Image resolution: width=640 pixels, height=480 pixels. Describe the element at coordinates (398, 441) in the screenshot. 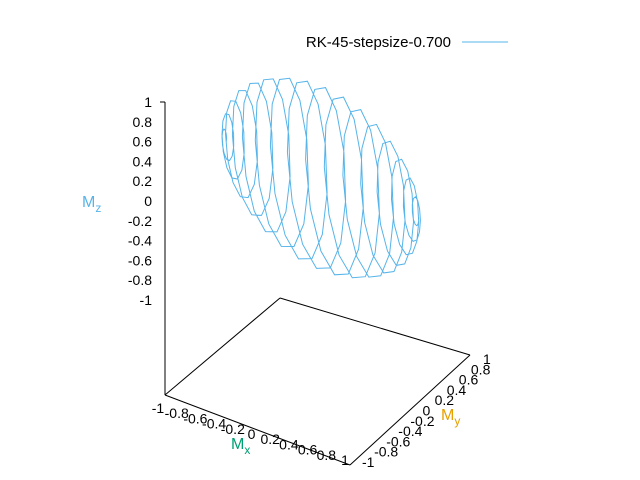

I see `y-tick-label: -0.6` at that location.